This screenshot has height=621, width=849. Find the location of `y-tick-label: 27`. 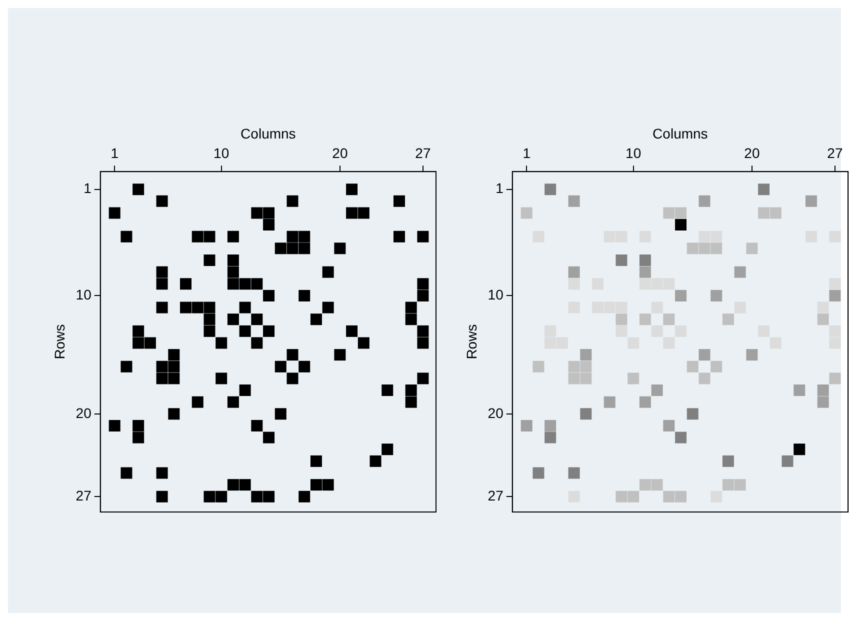

y-tick-label: 27 is located at coordinates (84, 495).